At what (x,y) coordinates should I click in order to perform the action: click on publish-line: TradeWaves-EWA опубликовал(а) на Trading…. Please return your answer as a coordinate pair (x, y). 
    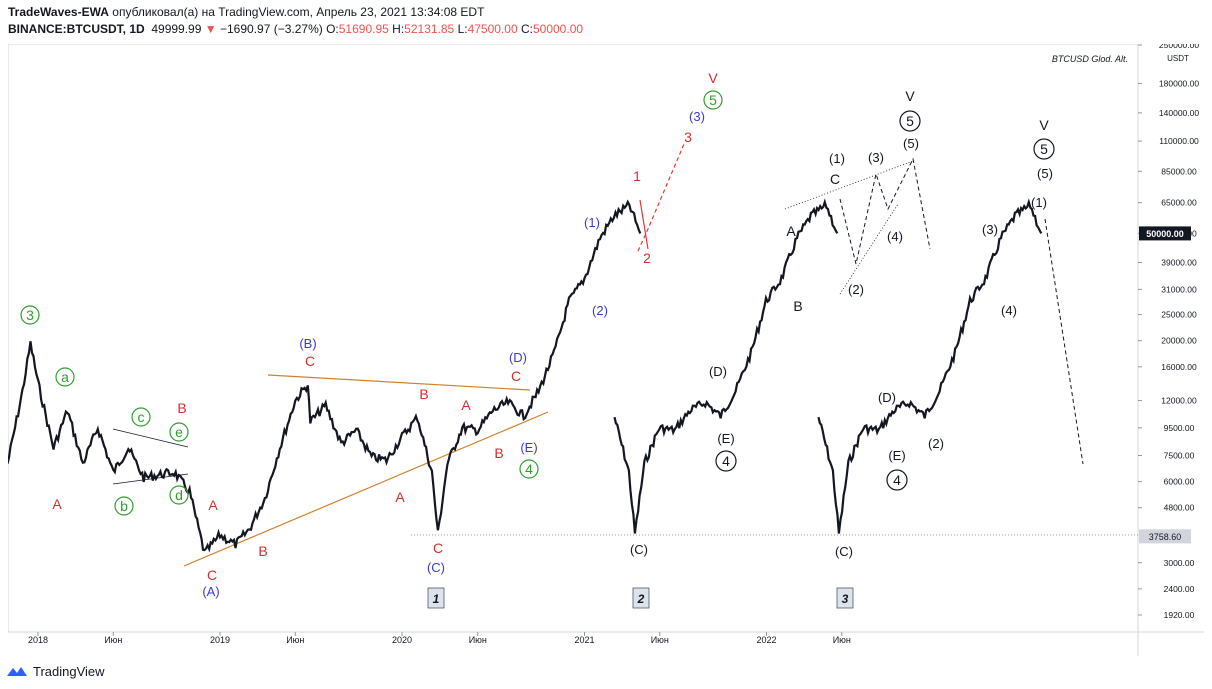
    Looking at the image, I should click on (295, 12).